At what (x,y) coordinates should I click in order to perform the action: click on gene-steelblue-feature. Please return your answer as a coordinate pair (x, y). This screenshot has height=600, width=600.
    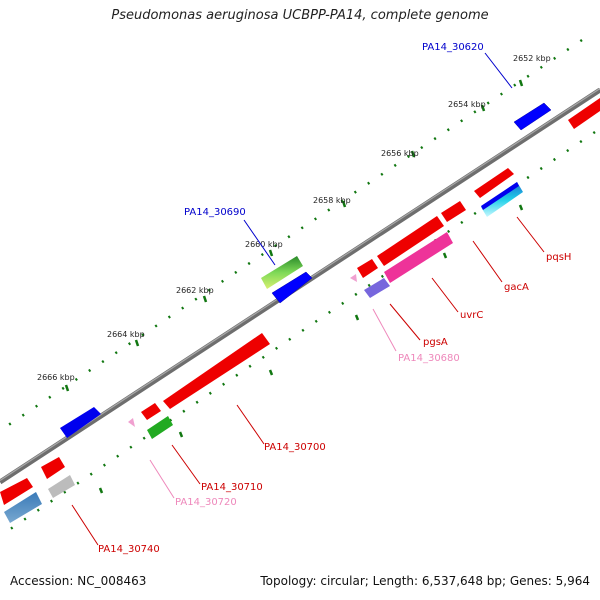
    Looking at the image, I should click on (23, 507).